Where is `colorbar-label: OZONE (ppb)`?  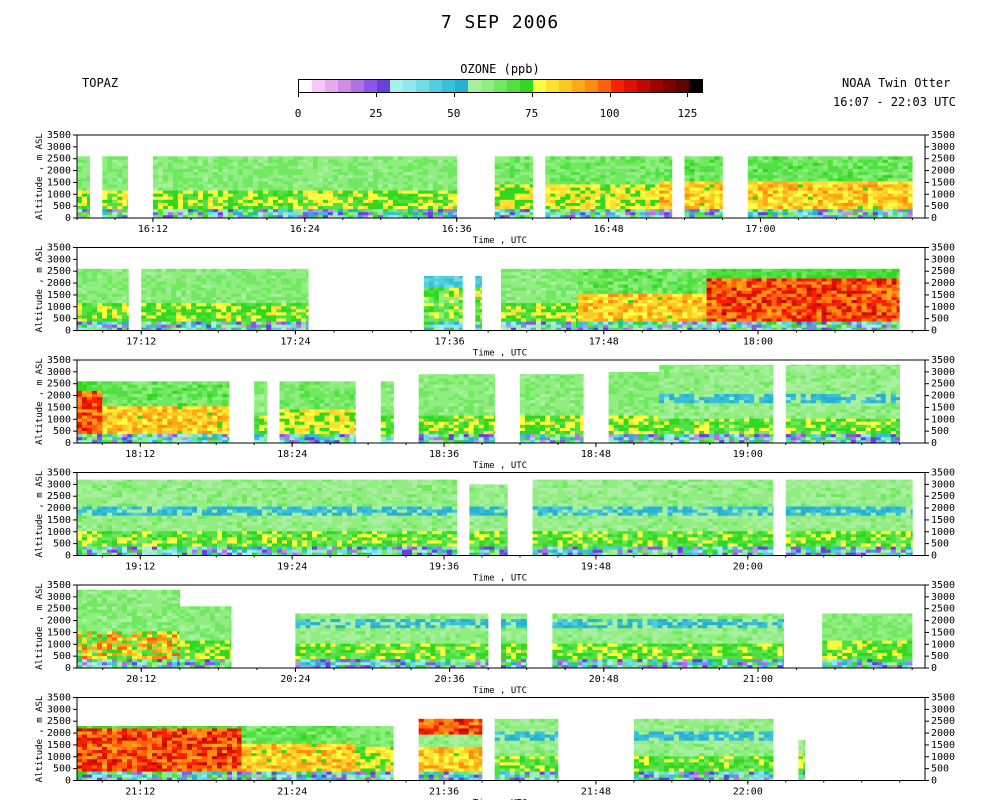 colorbar-label: OZONE (ppb) is located at coordinates (500, 69).